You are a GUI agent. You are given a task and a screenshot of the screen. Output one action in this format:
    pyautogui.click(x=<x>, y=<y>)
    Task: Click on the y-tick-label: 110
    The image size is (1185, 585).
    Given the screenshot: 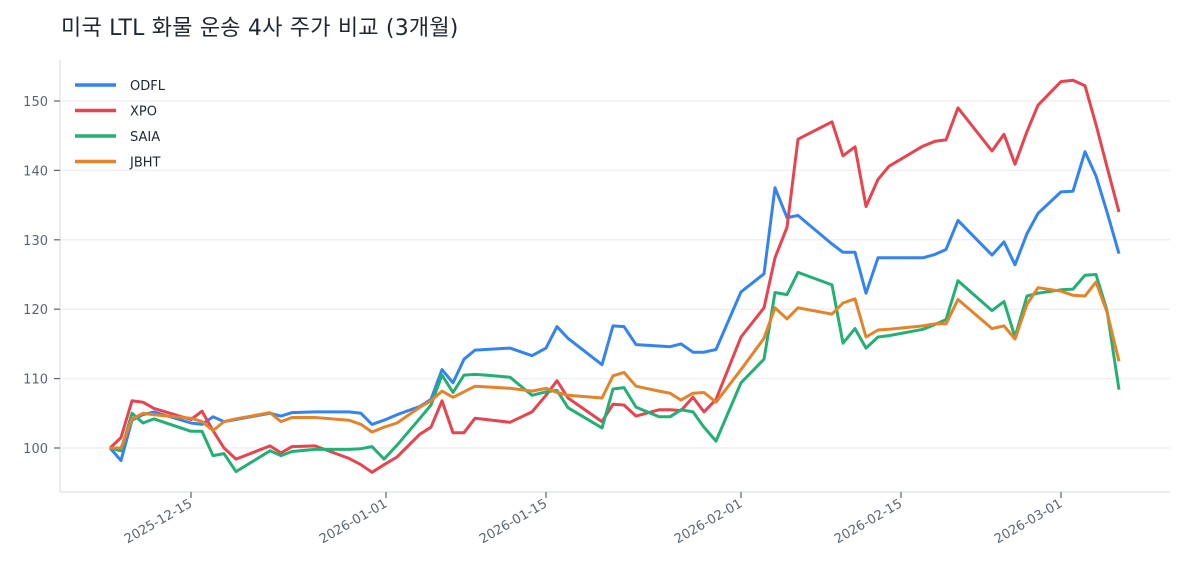 What is the action you would take?
    pyautogui.click(x=35, y=380)
    